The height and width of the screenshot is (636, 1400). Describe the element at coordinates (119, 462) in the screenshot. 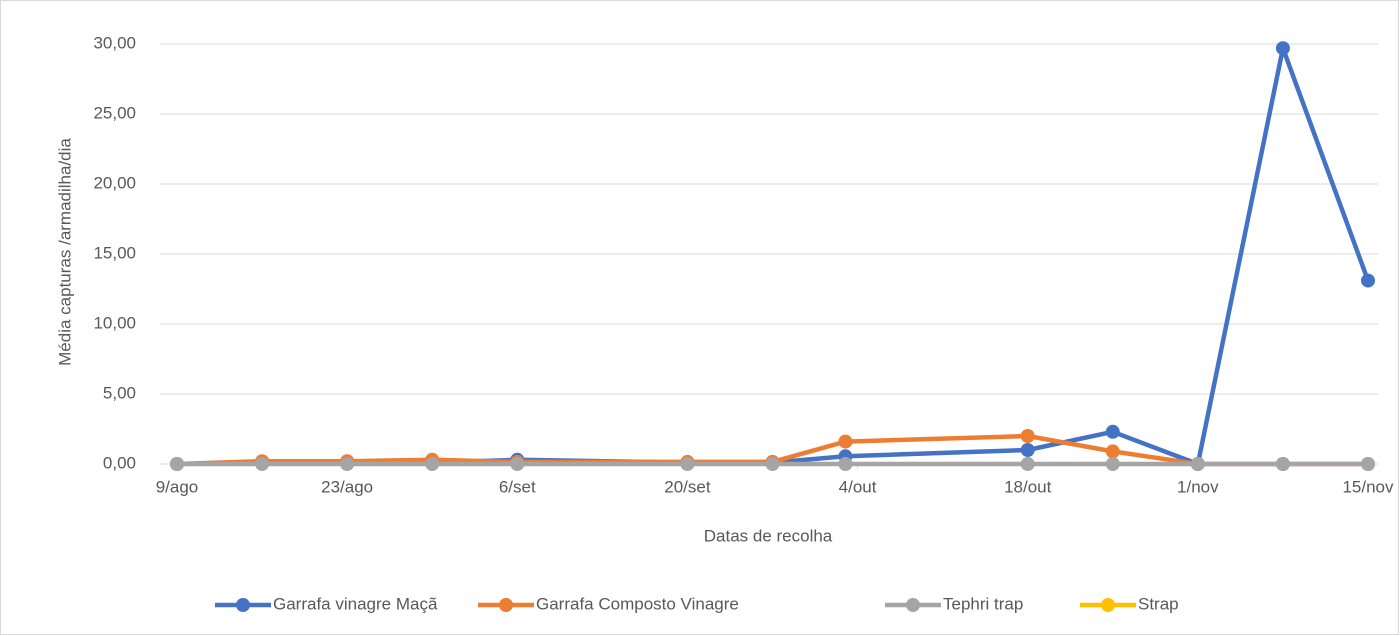

I see `y-tick-label: 0,00` at that location.